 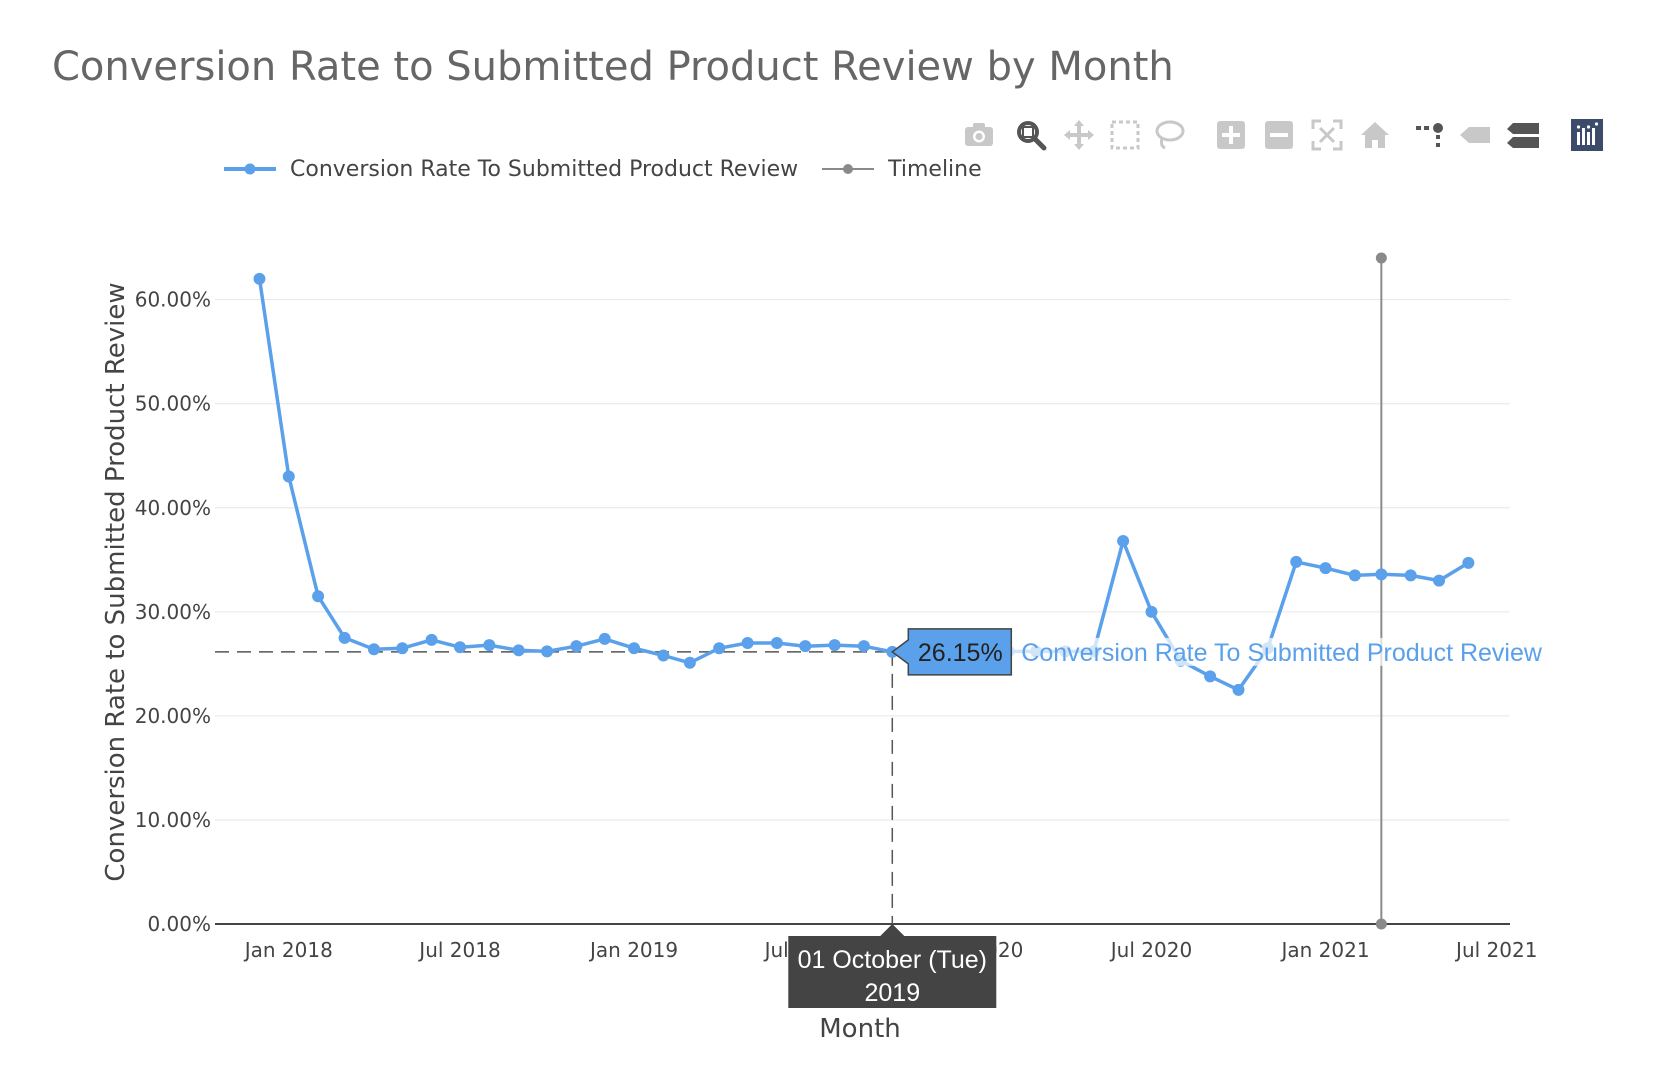 I want to click on plotly-logo-icon, so click(x=1587, y=135).